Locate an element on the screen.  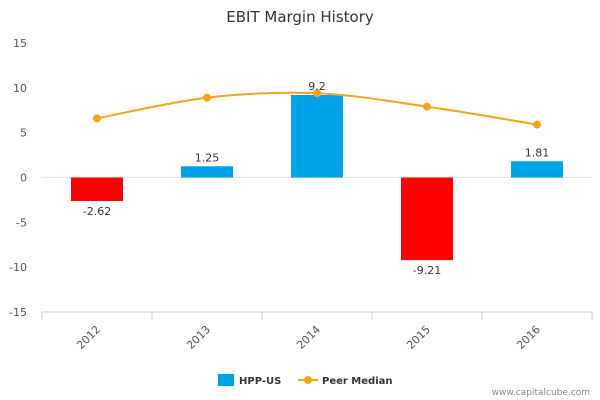
legend: HPP-US Peer Median is located at coordinates (305, 380).